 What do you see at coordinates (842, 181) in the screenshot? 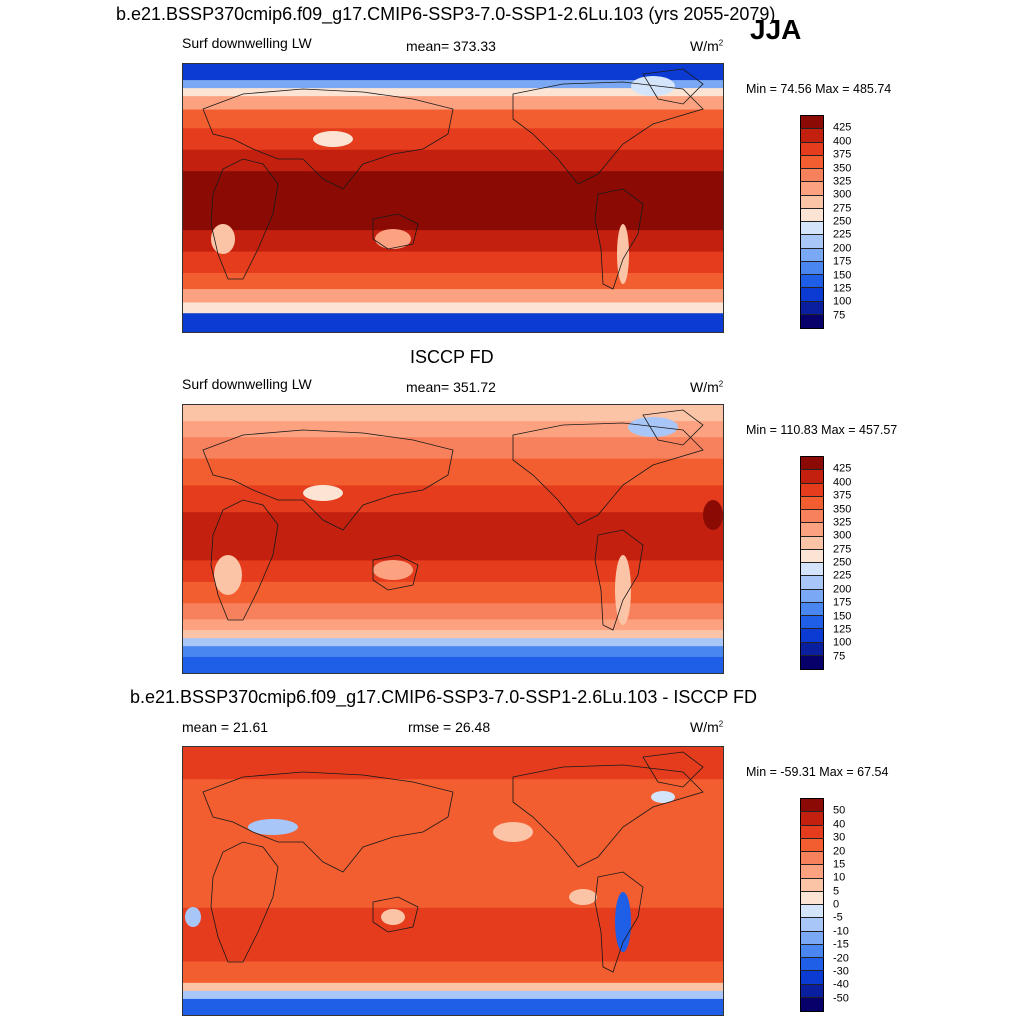
I see `colorbar-tick-label: 325` at bounding box center [842, 181].